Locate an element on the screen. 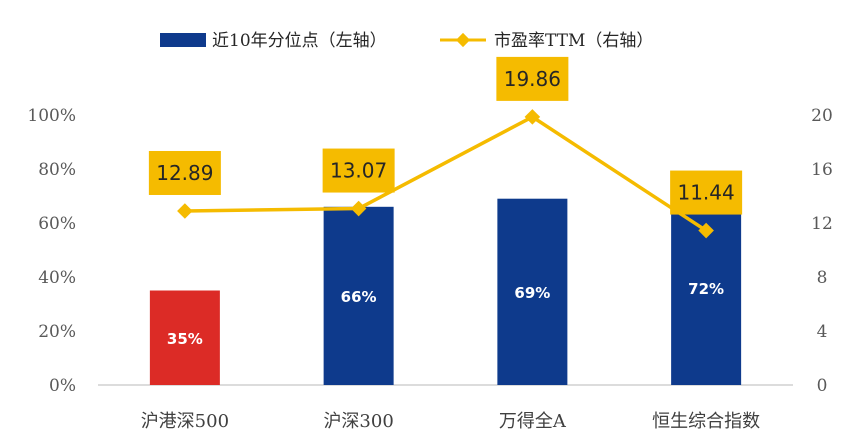  bar-value-label: 66% is located at coordinates (359, 297).